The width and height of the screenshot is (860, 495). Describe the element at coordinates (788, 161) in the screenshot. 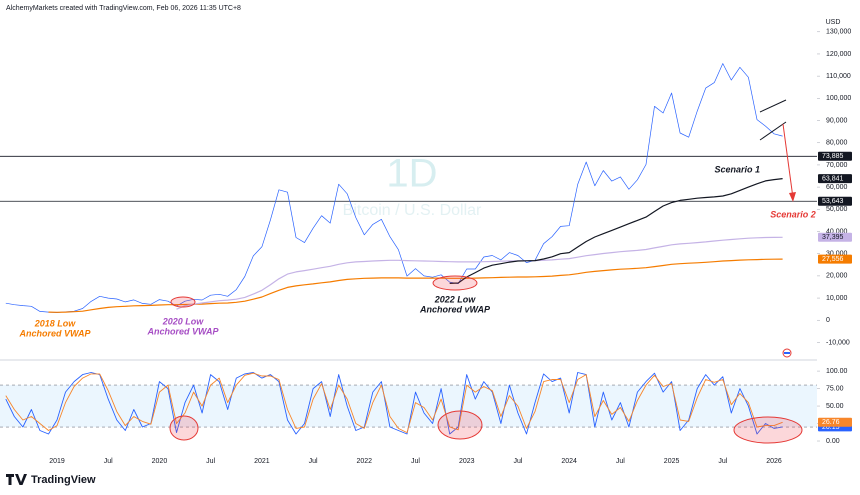

I see `scenario-arrow` at that location.